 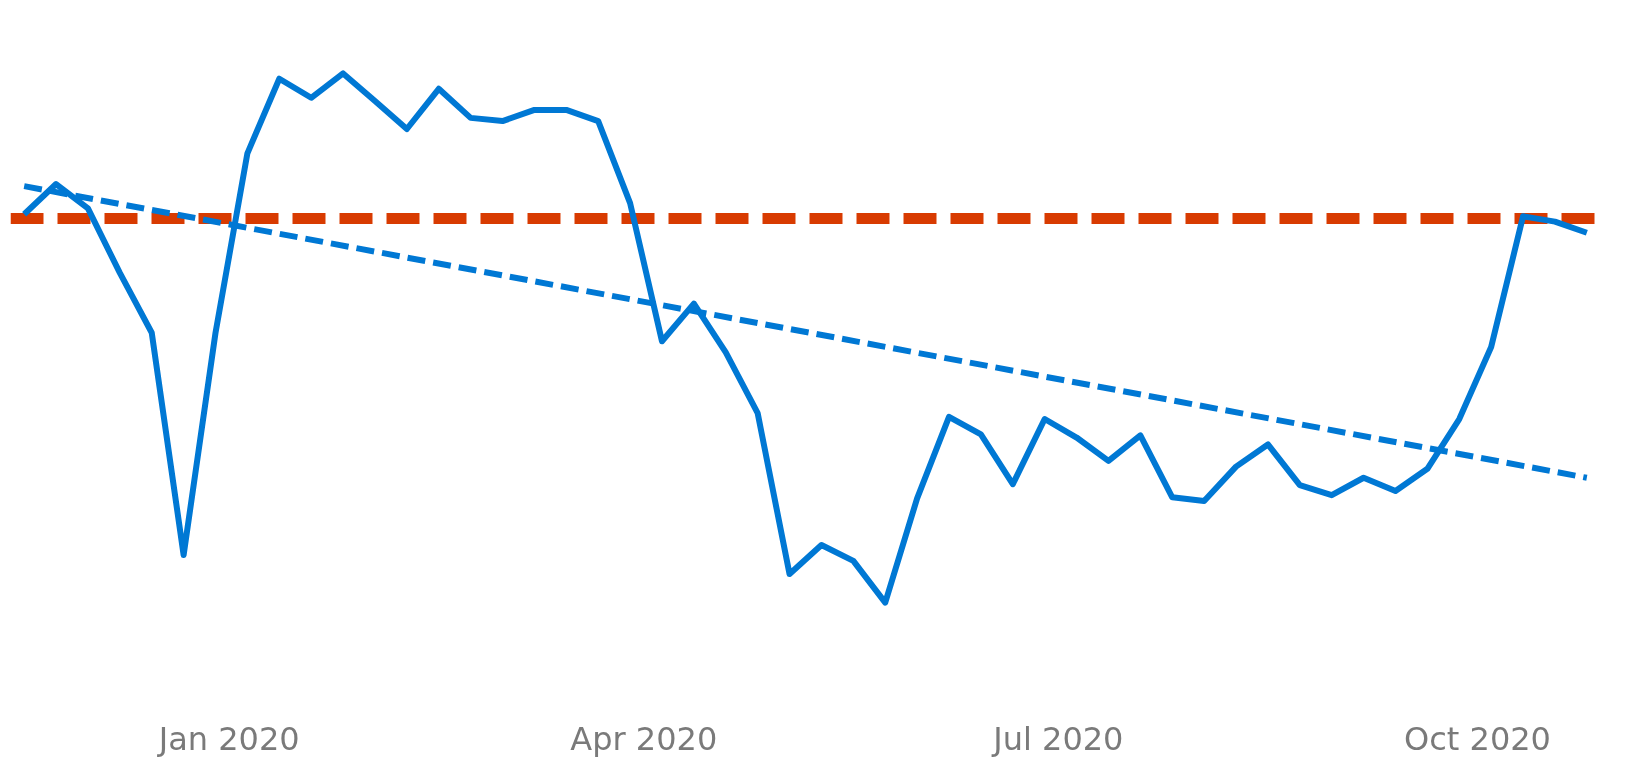 I want to click on x-tick-label: Jan 2020, so click(x=228, y=738).